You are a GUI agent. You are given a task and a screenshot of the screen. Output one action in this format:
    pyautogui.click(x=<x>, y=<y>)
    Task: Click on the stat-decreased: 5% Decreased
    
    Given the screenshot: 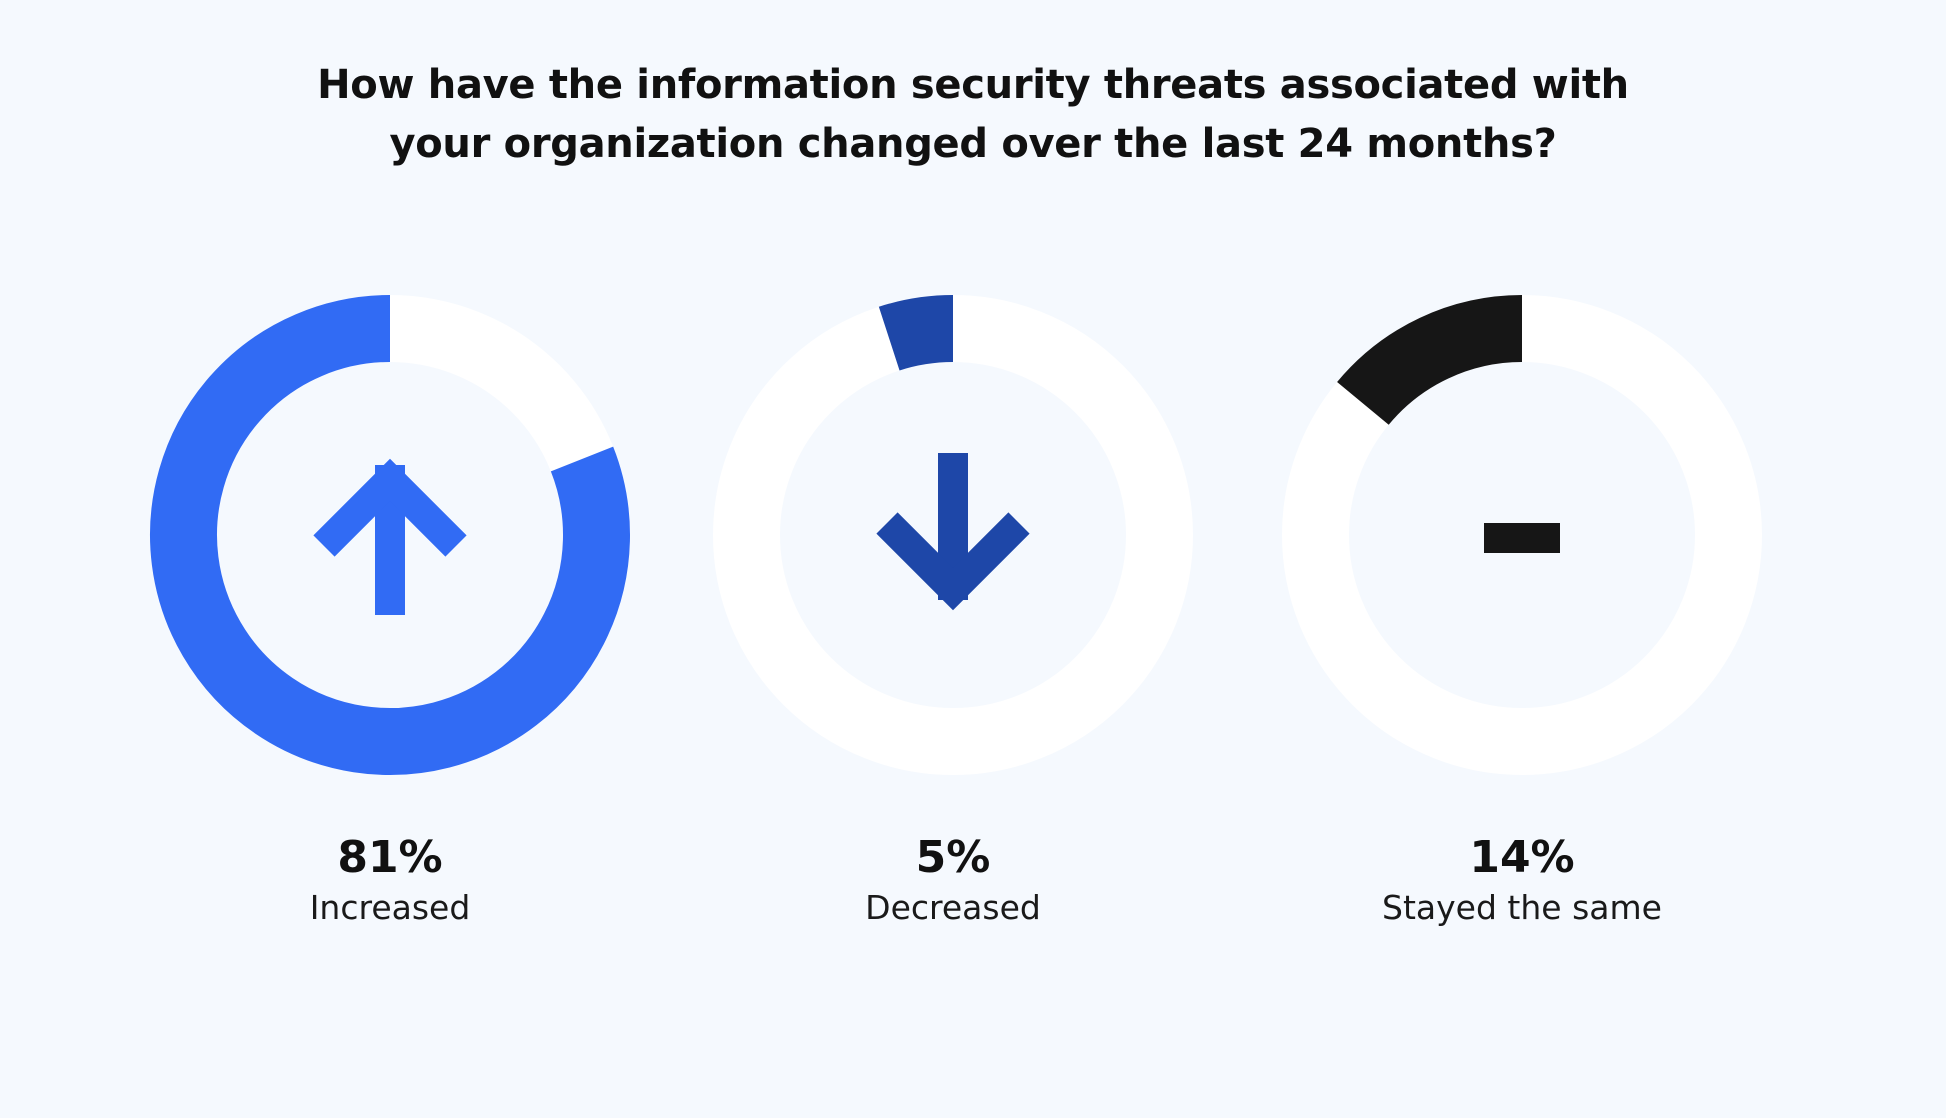 What is the action you would take?
    pyautogui.click(x=953, y=881)
    